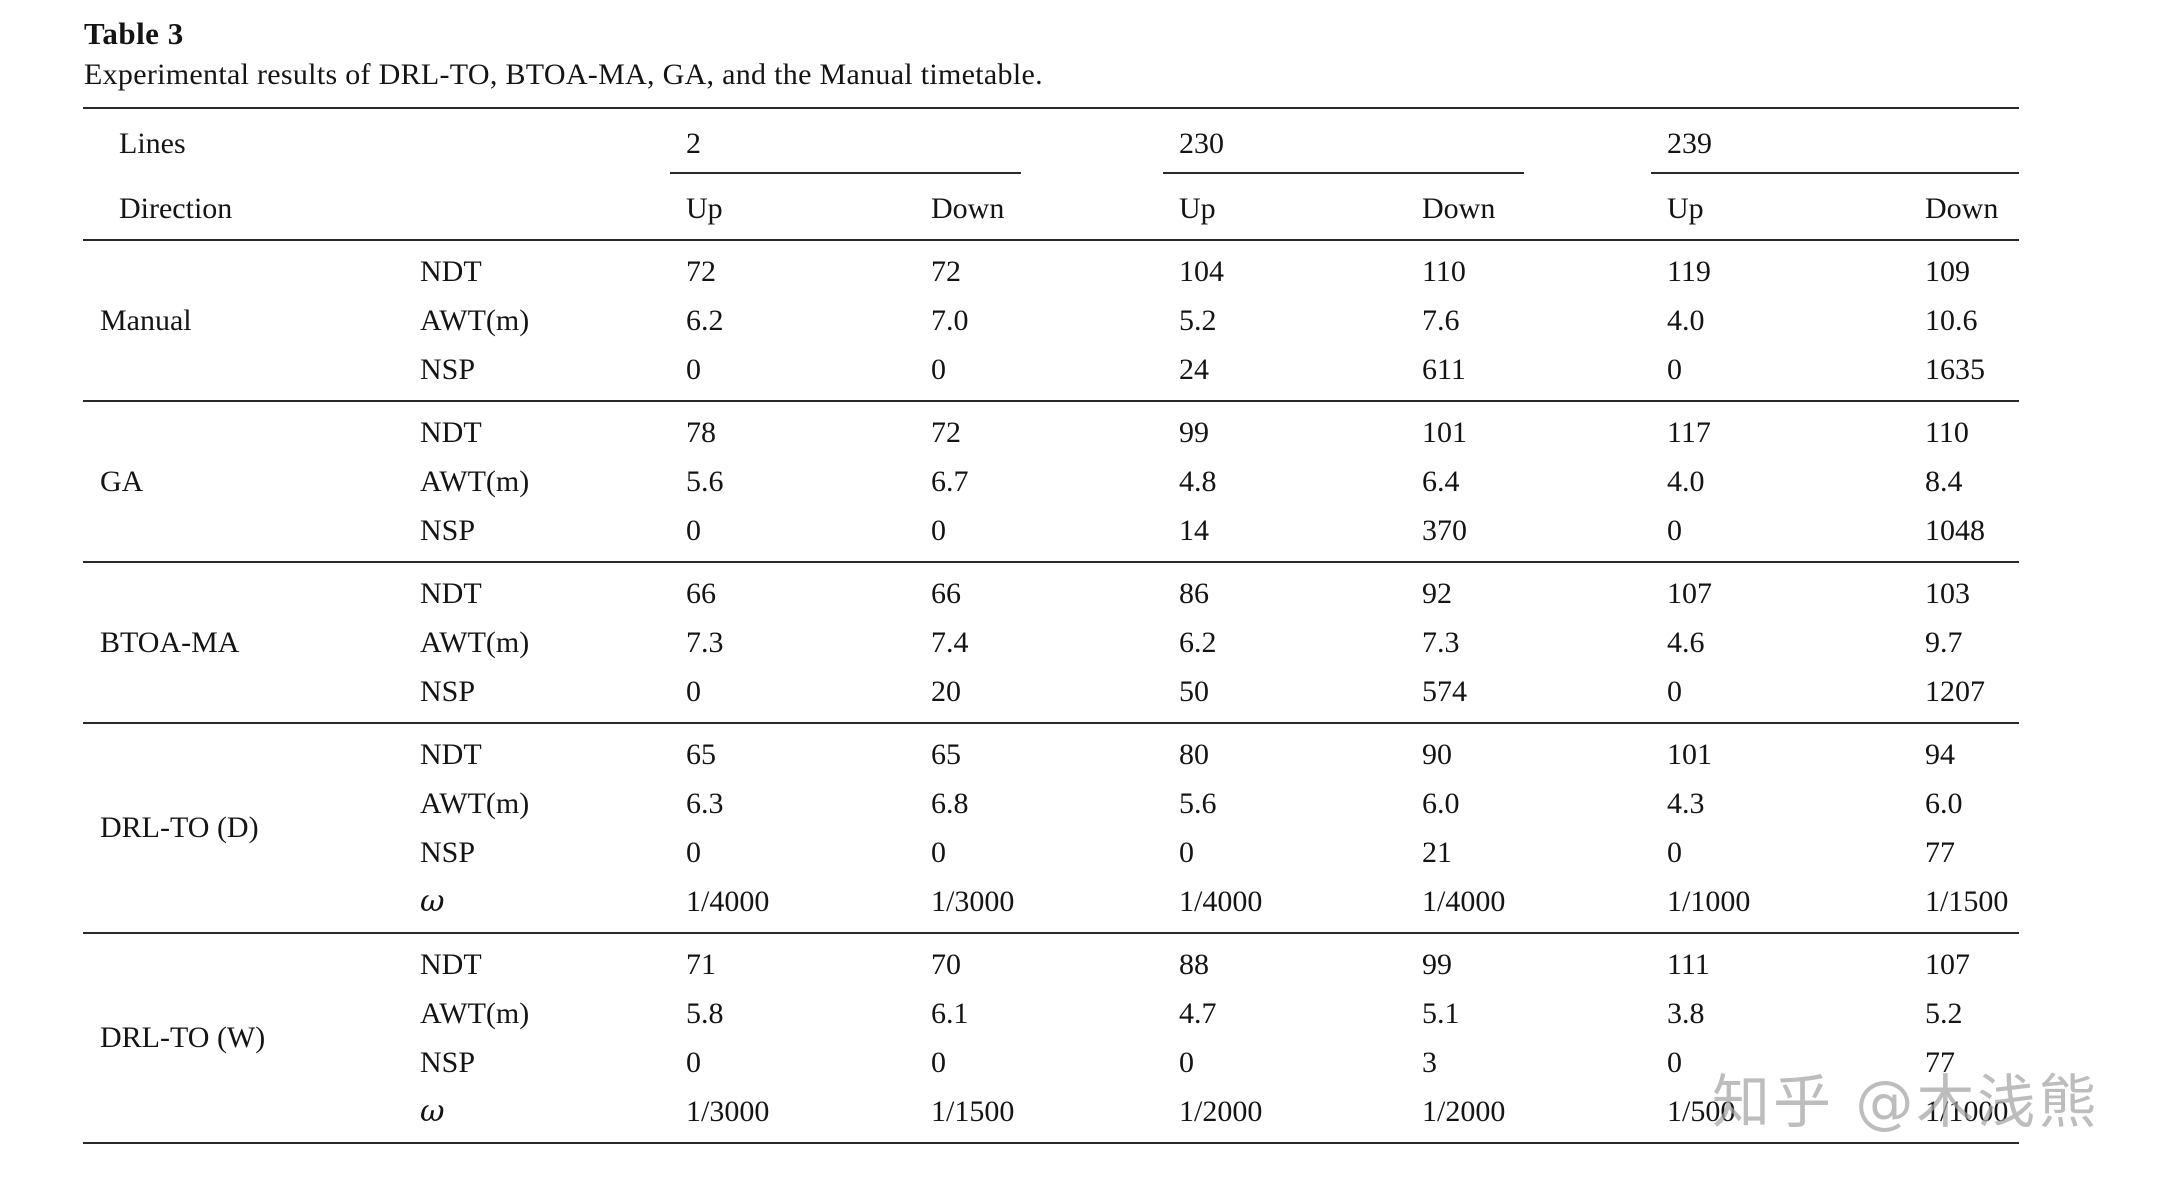 This screenshot has width=2176, height=1186. What do you see at coordinates (1194, 369) in the screenshot?
I see `value-cell: 24` at bounding box center [1194, 369].